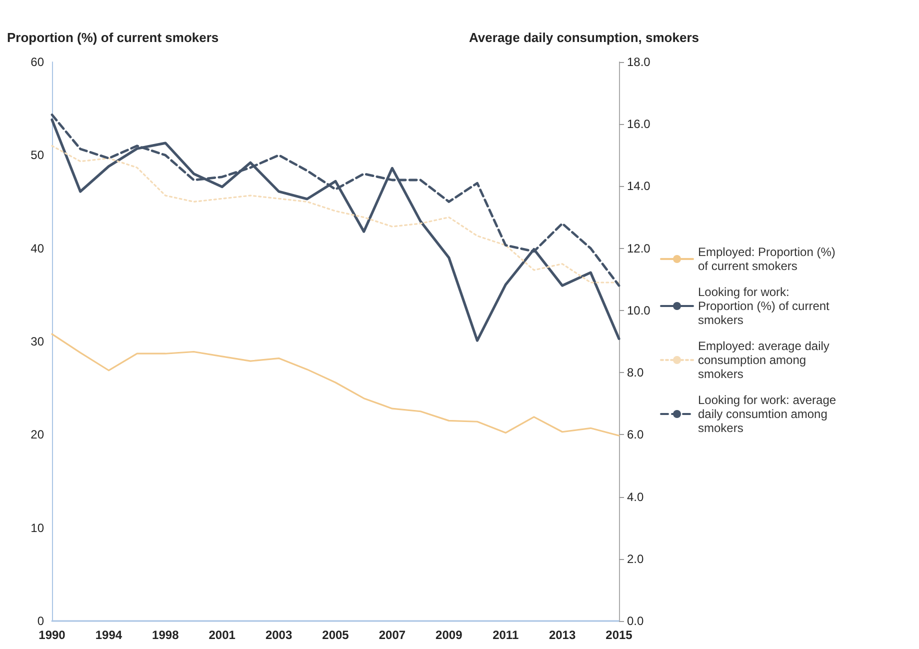 The height and width of the screenshot is (649, 919). Describe the element at coordinates (768, 259) in the screenshot. I see `legend-label: Employed: Proportion (%) of current smokers` at that location.